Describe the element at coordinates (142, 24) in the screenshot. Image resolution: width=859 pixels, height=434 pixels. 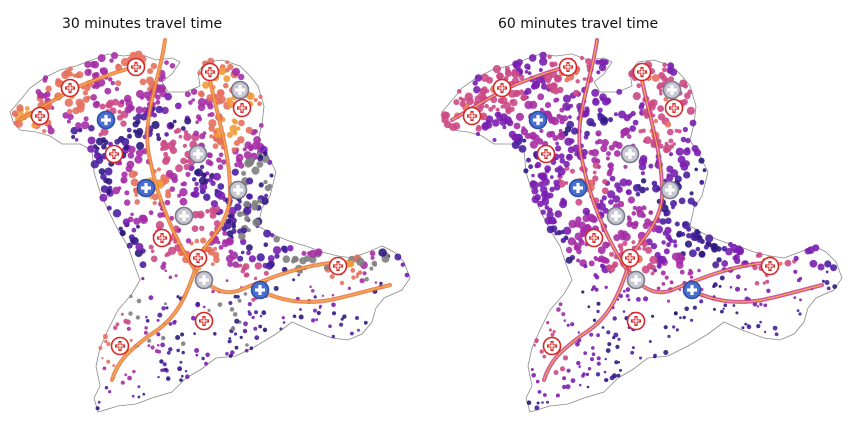
I see `panel-title-30min: 30 minutes travel time` at that location.